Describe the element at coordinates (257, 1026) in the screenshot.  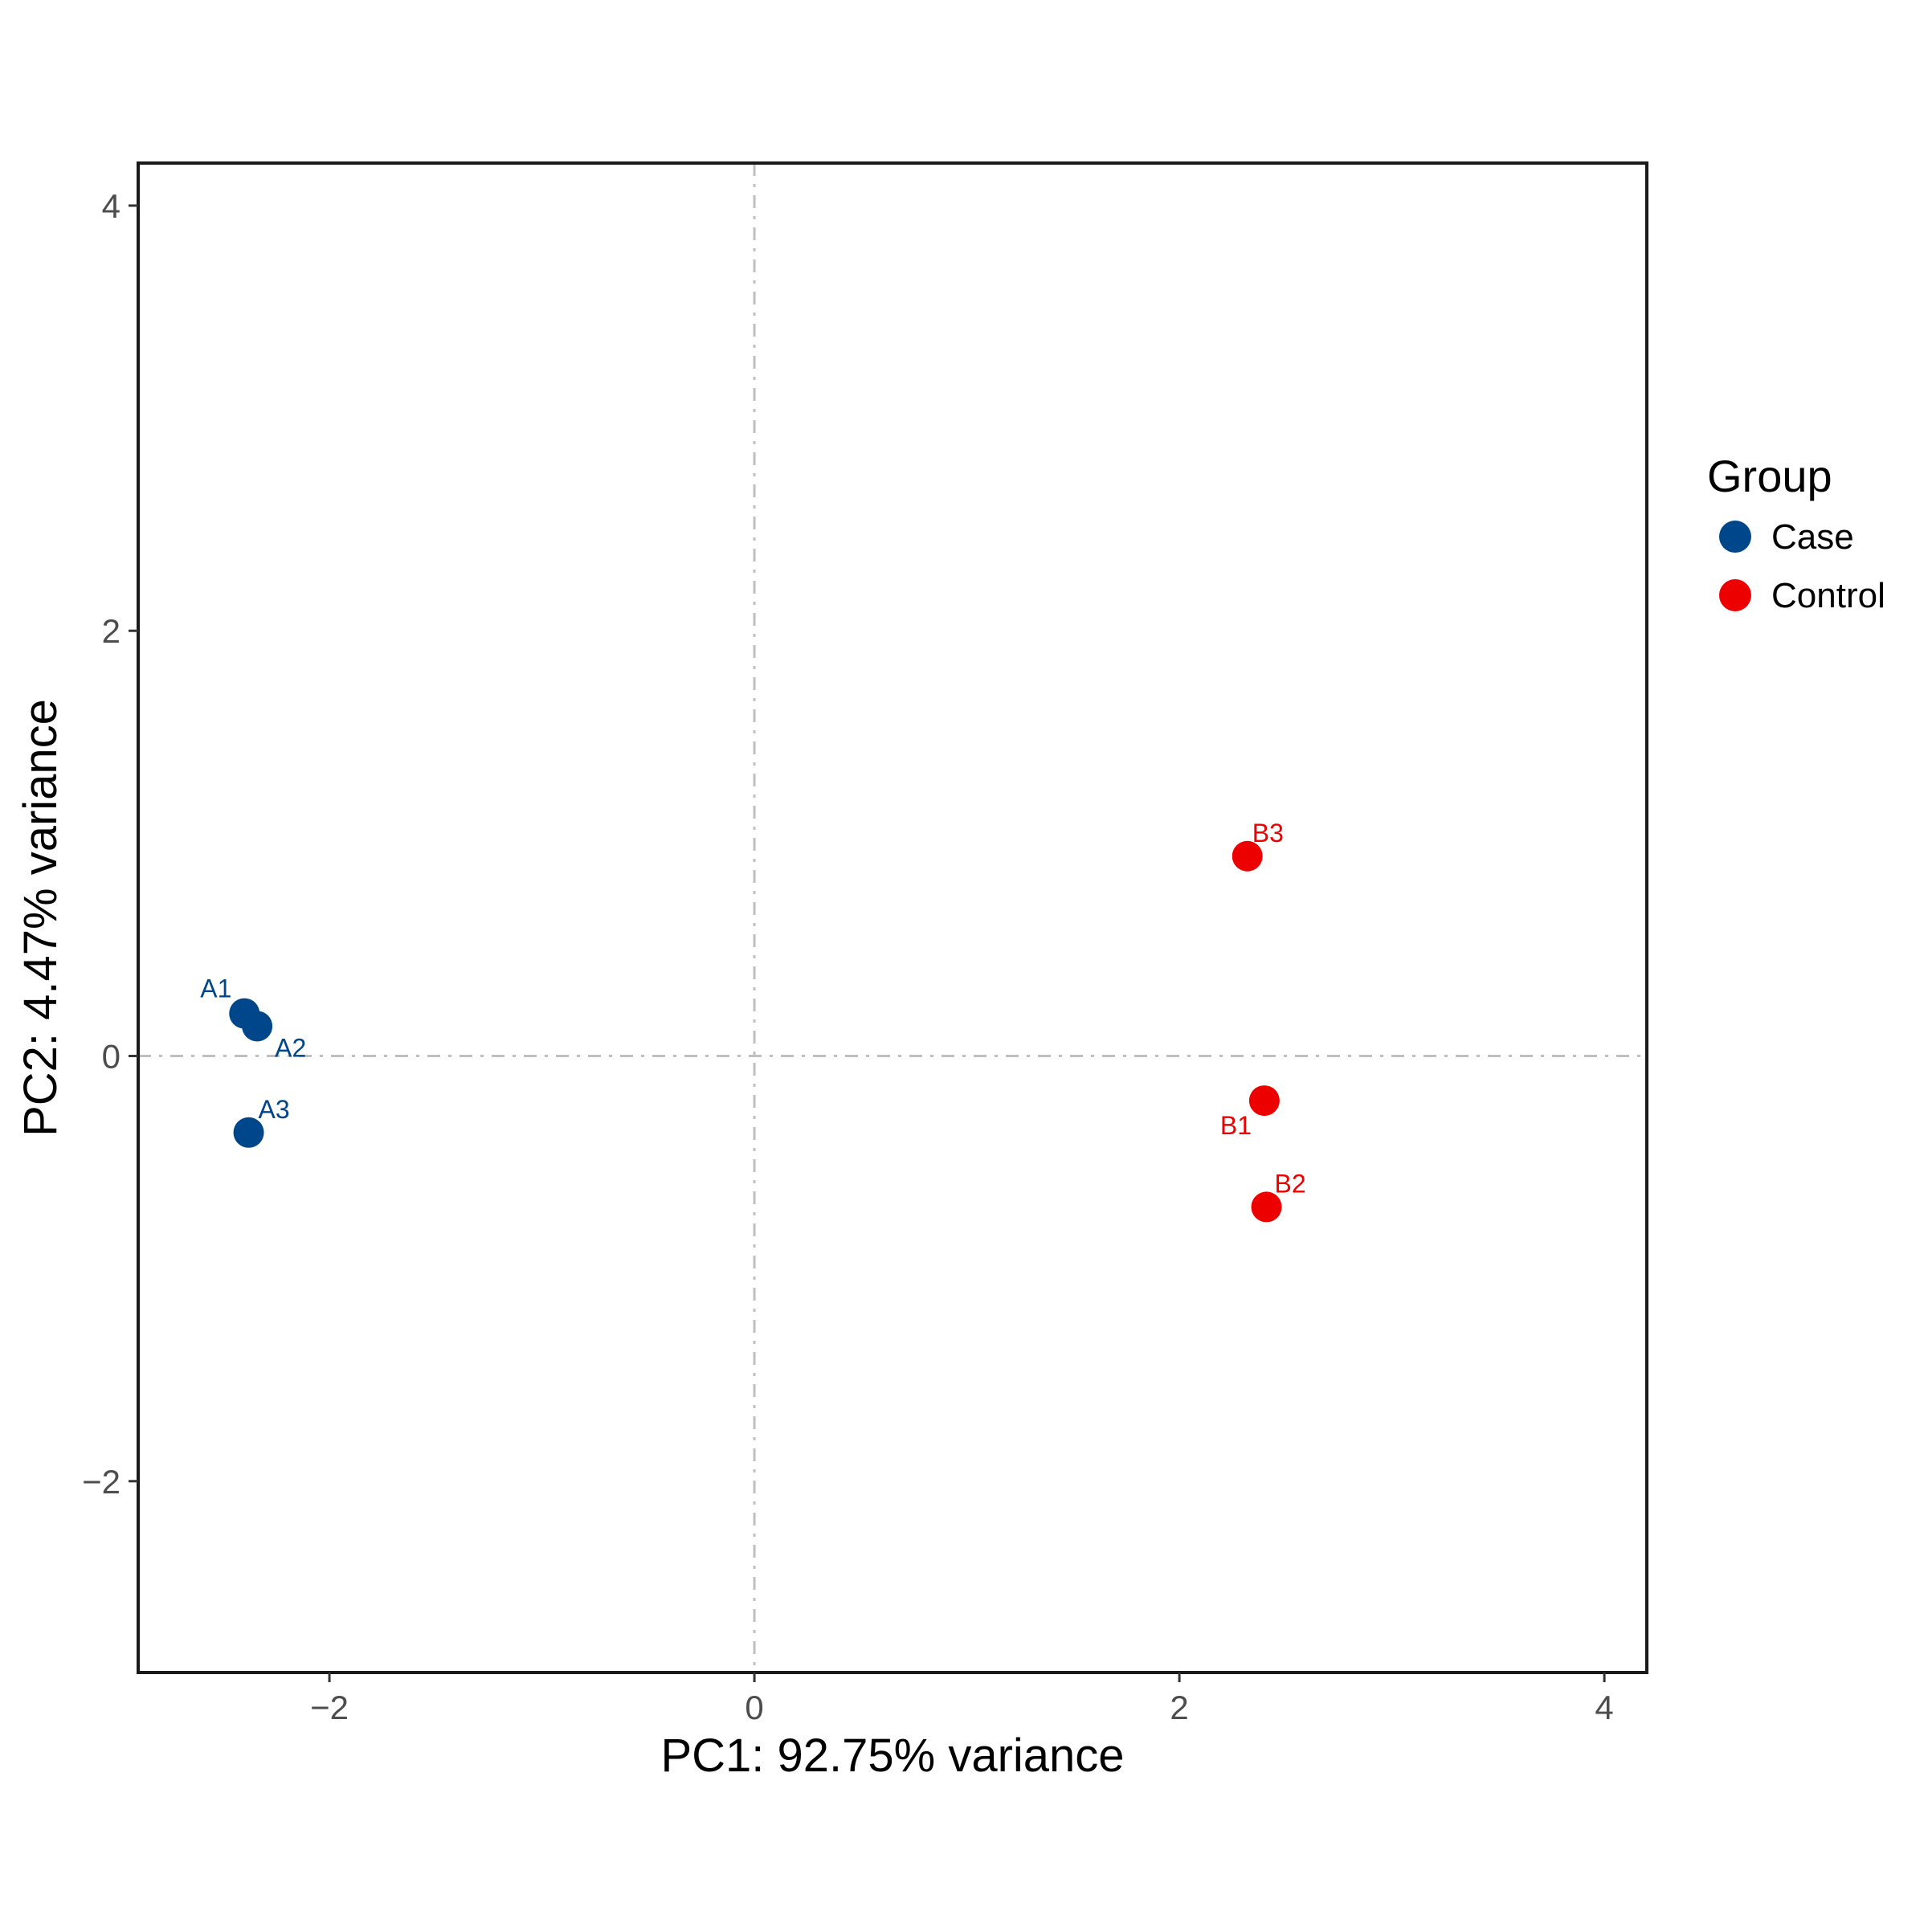
I see `data-point-a2` at that location.